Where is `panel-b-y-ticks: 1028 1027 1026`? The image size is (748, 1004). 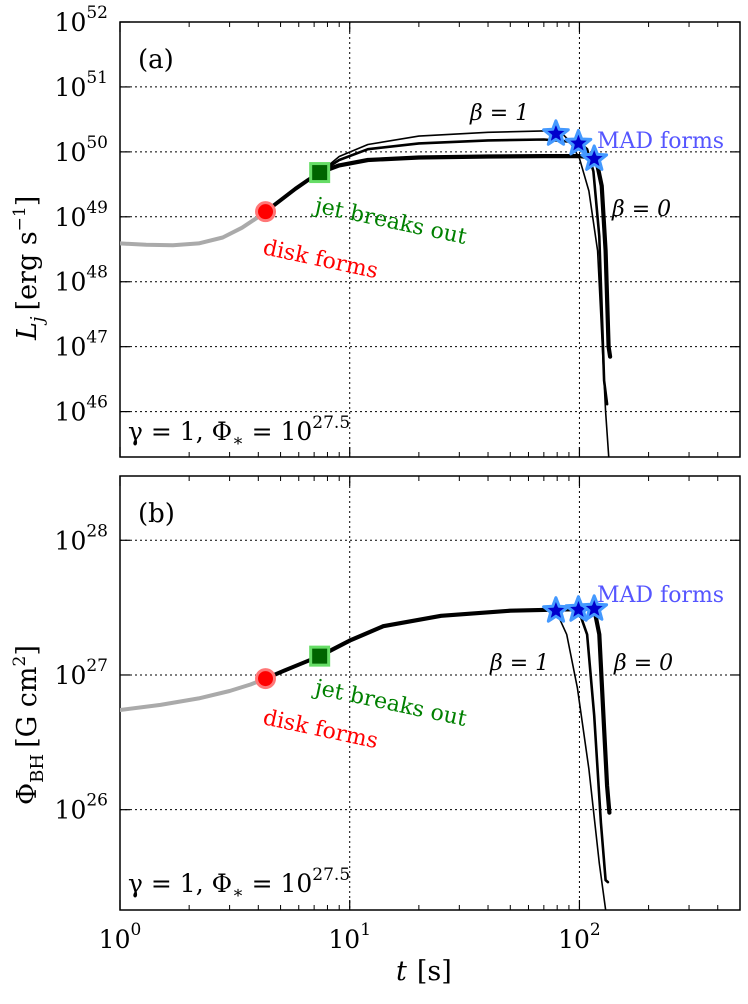
panel-b-y-ticks: 1028 1027 1026 is located at coordinates (81, 672).